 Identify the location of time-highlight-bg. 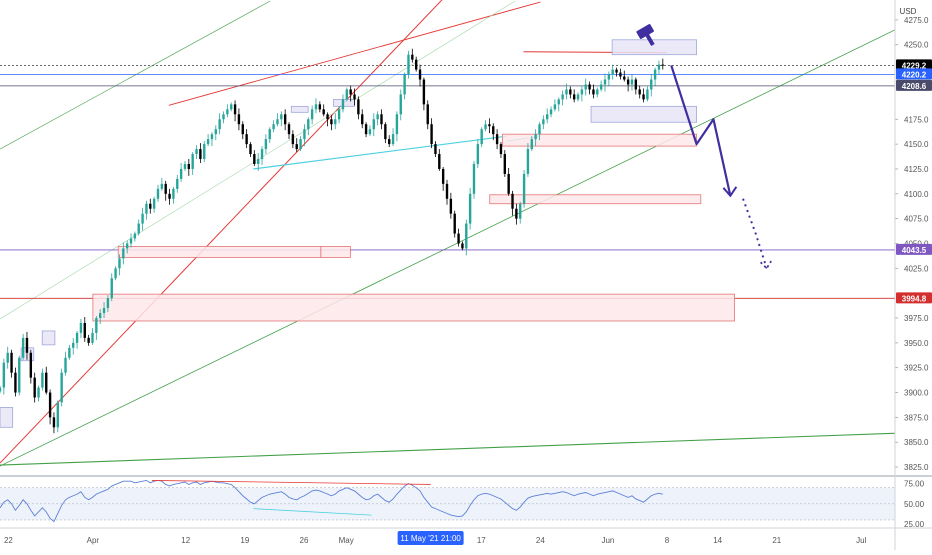
(430, 538).